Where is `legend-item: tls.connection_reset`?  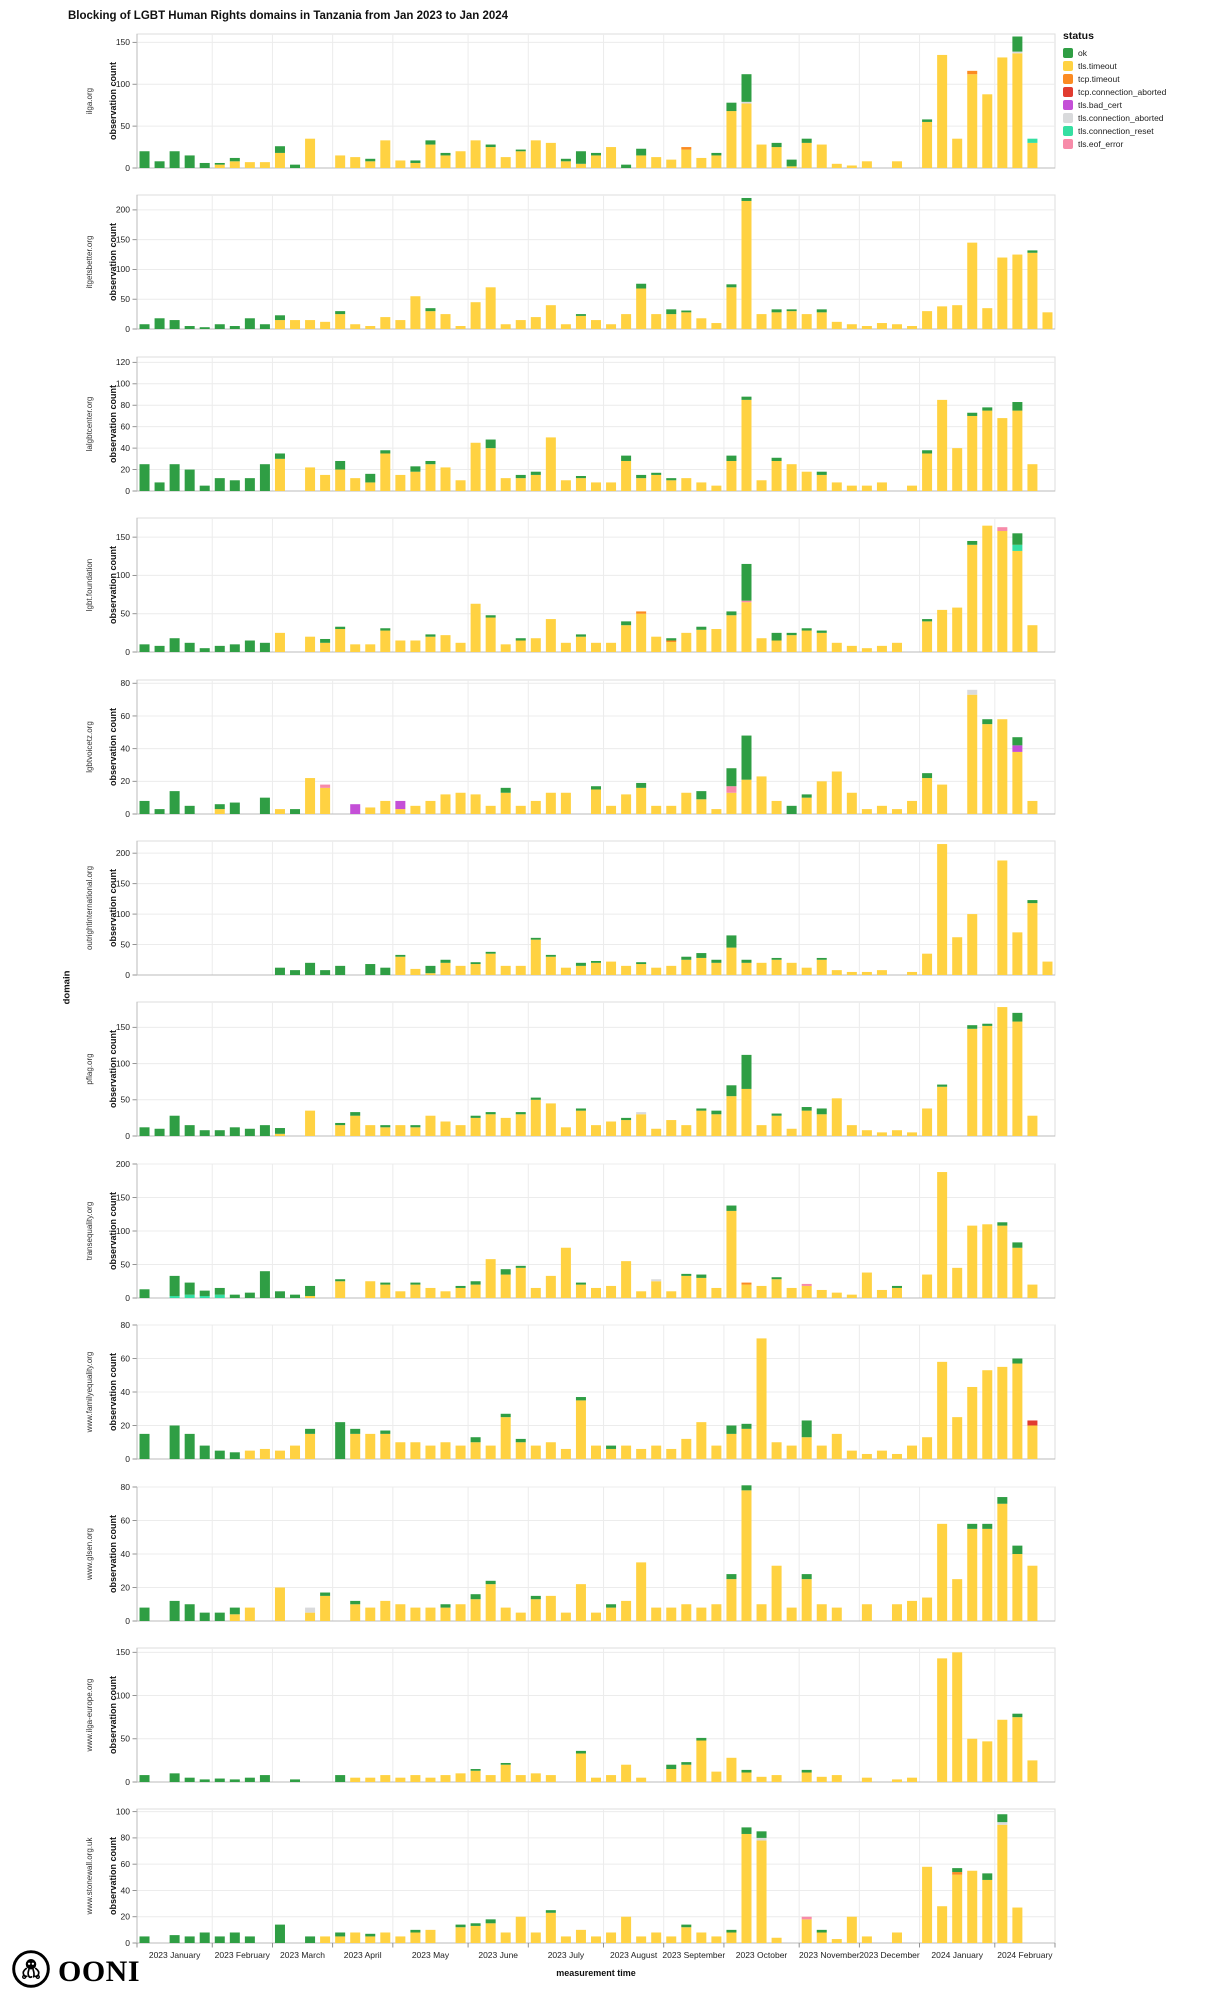 legend-item: tls.connection_reset is located at coordinates (1114, 130).